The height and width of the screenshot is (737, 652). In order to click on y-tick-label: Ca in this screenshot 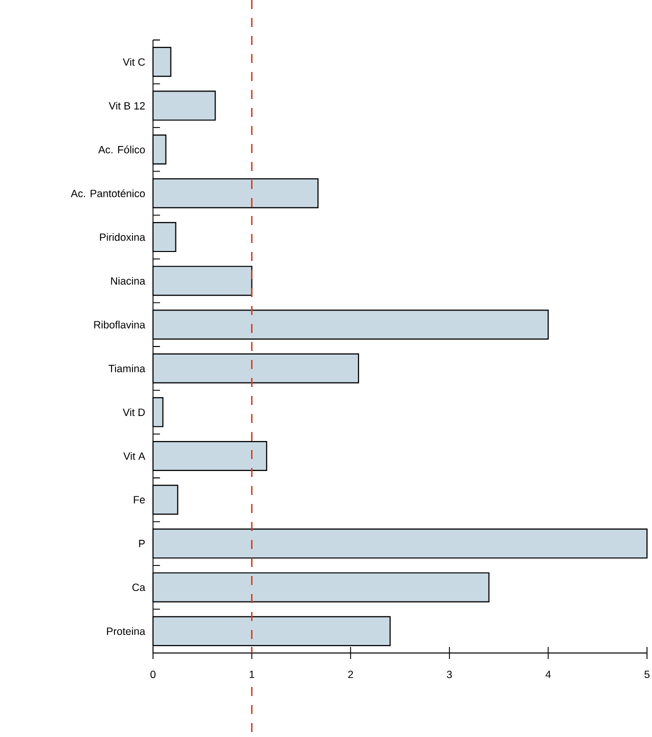, I will do `click(139, 588)`.